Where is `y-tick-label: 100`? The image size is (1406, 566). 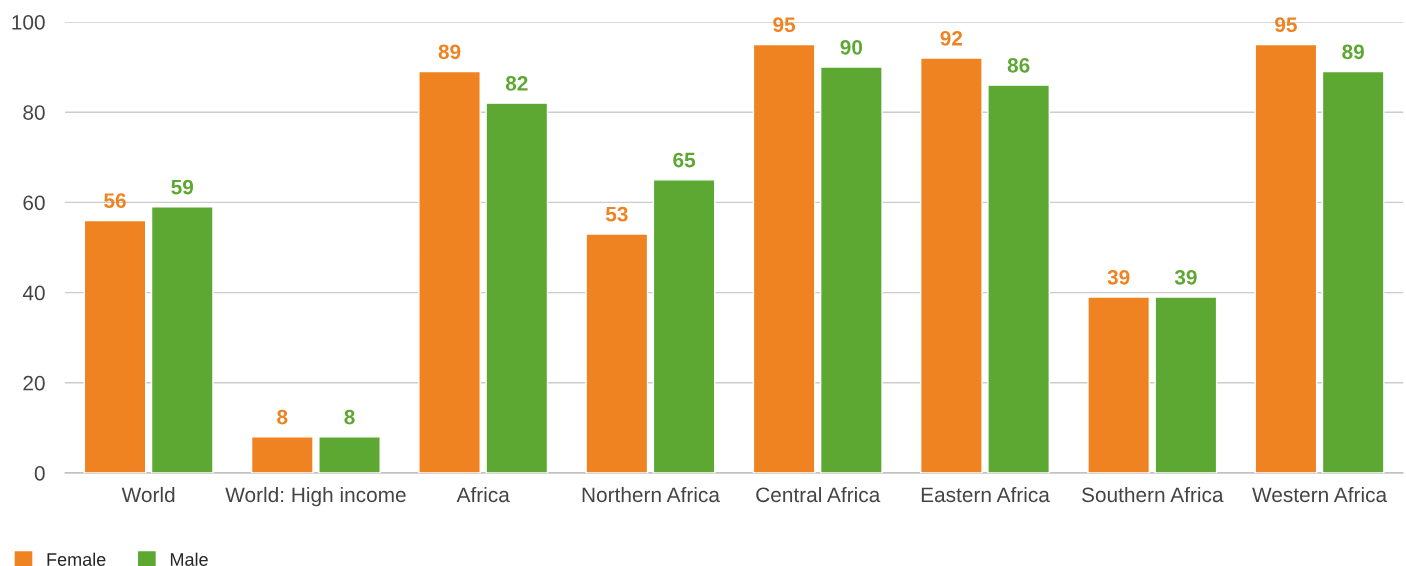 y-tick-label: 100 is located at coordinates (28, 22).